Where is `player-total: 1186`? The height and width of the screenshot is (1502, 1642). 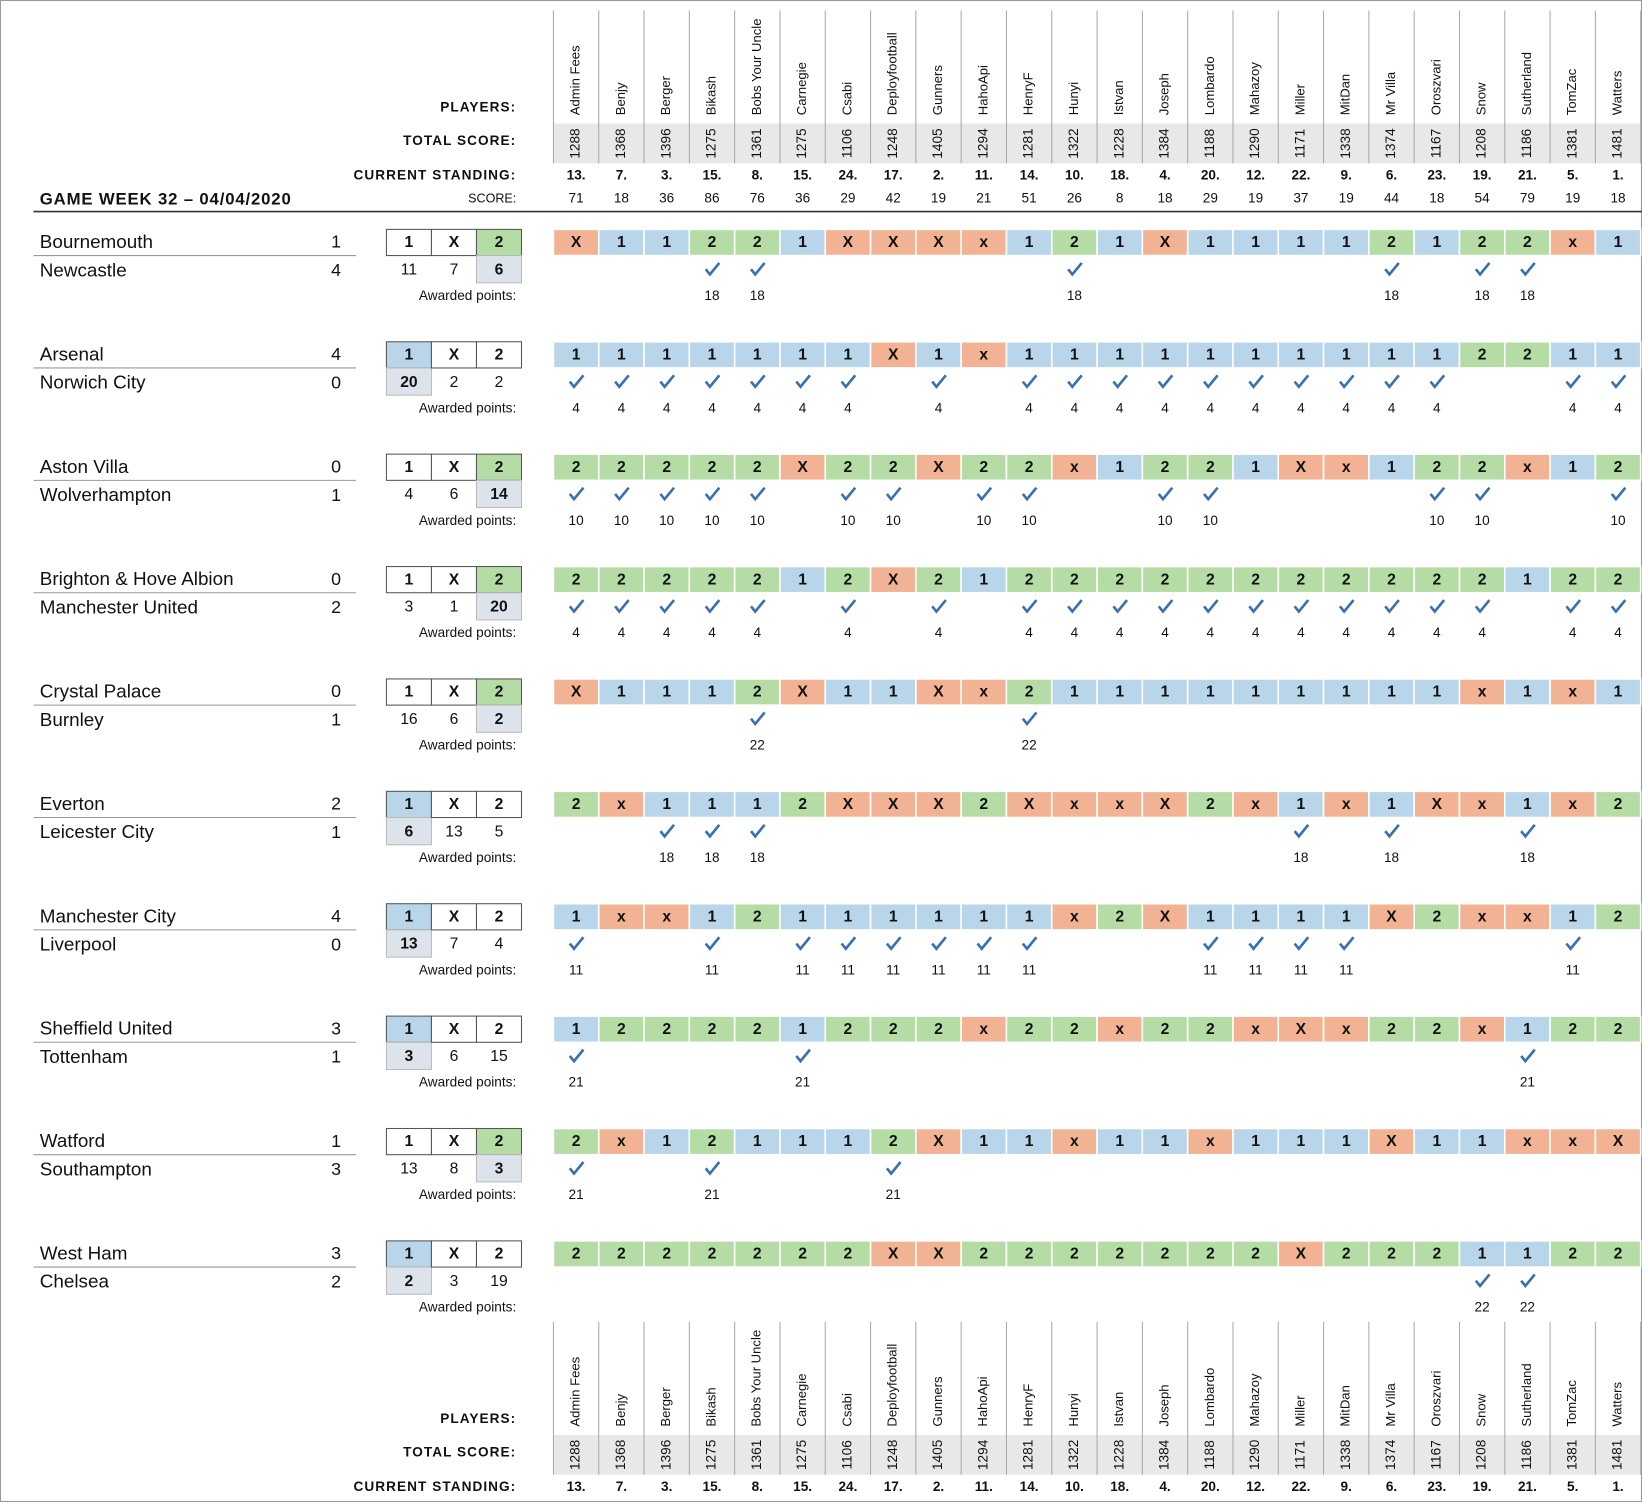 player-total: 1186 is located at coordinates (1526, 1454).